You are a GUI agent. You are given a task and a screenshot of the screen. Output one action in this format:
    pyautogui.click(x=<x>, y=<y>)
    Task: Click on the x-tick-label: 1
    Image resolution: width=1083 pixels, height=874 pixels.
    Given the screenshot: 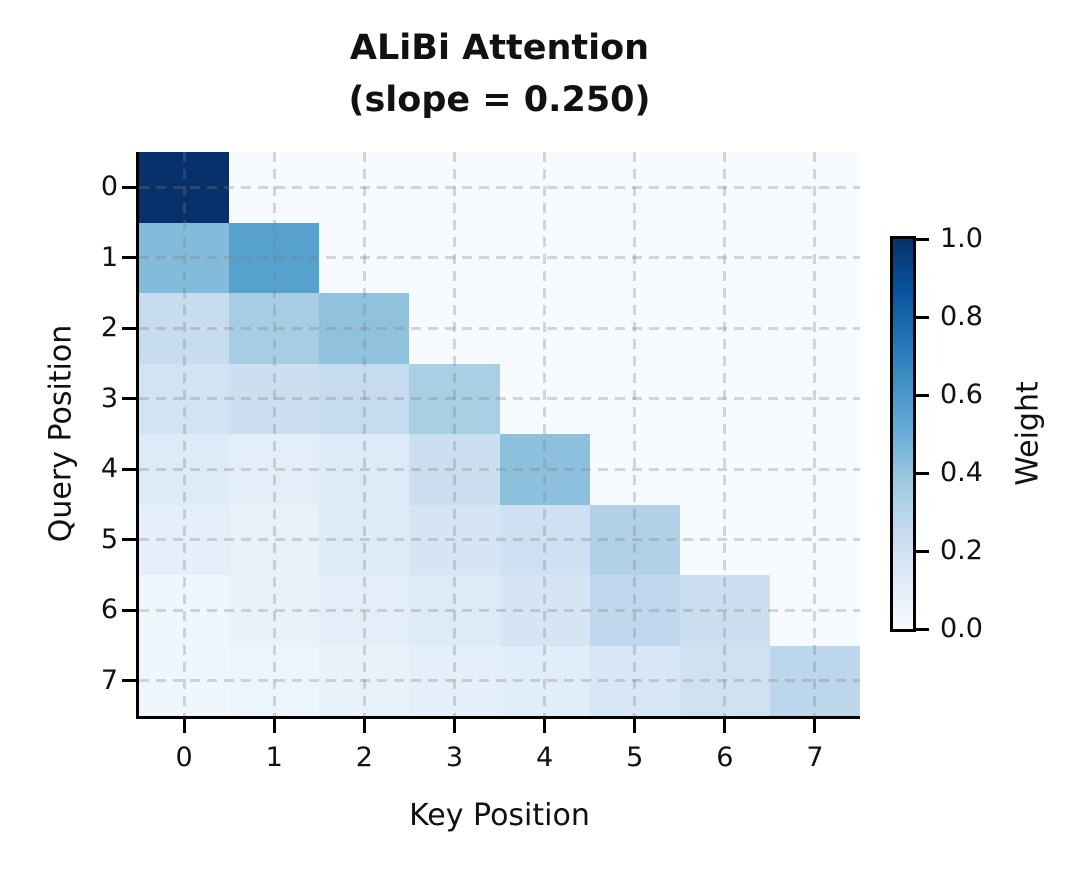 What is the action you would take?
    pyautogui.click(x=274, y=757)
    